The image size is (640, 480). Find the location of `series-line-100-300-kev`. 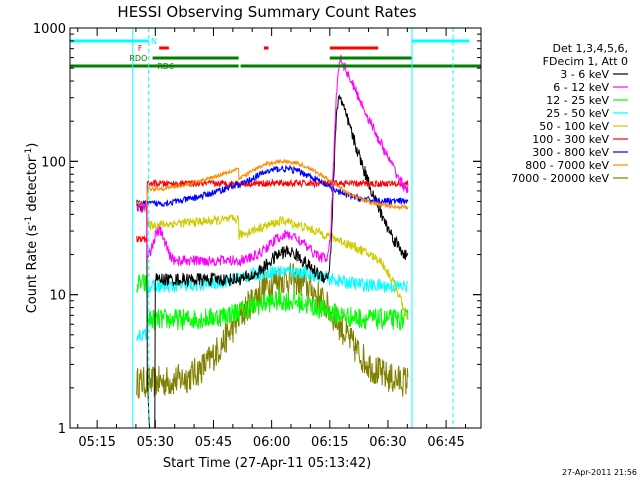

series-line-100-300-kev is located at coordinates (272, 210).